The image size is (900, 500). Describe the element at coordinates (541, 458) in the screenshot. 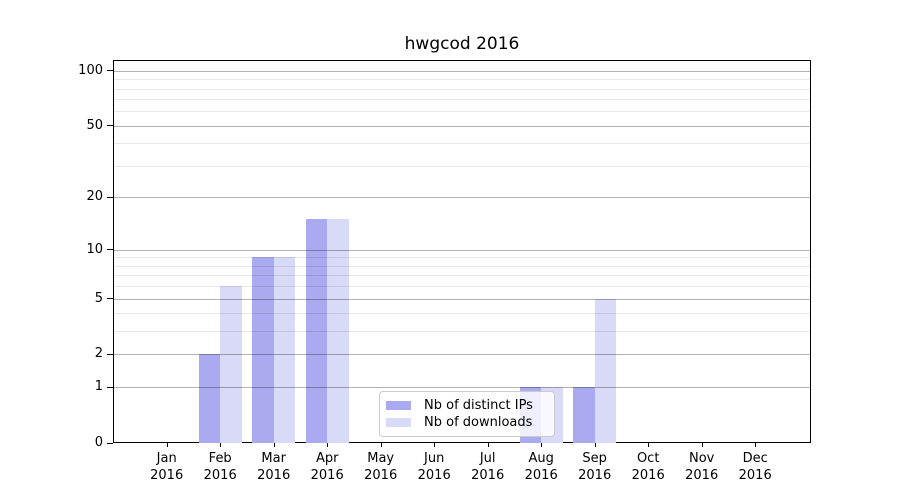

I see `x-tick-month: Aug` at that location.